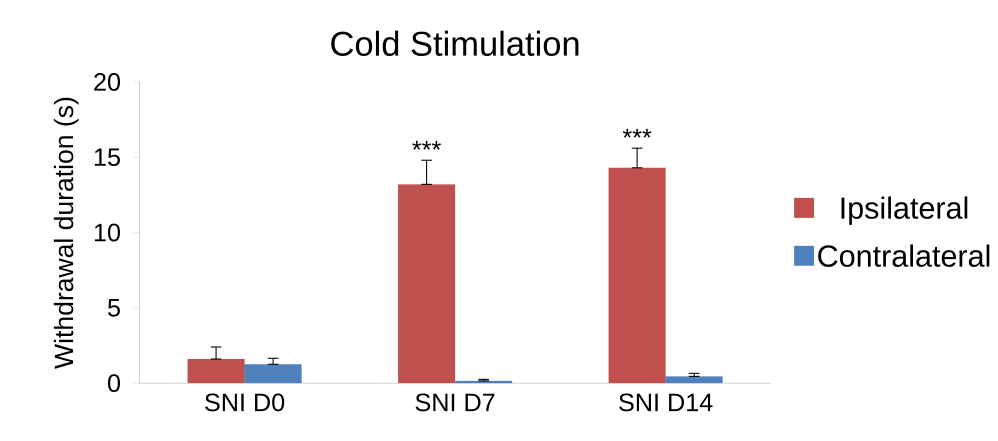 The image size is (998, 441). What do you see at coordinates (107, 157) in the screenshot?
I see `y-tick-label: 15` at bounding box center [107, 157].